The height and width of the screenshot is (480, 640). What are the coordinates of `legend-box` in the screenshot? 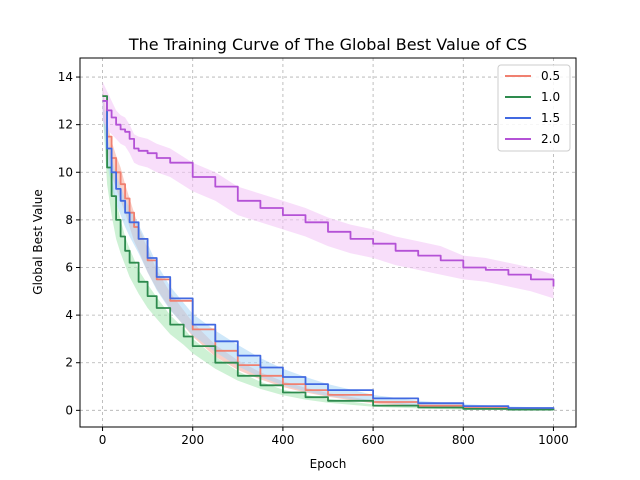 It's located at (534, 108).